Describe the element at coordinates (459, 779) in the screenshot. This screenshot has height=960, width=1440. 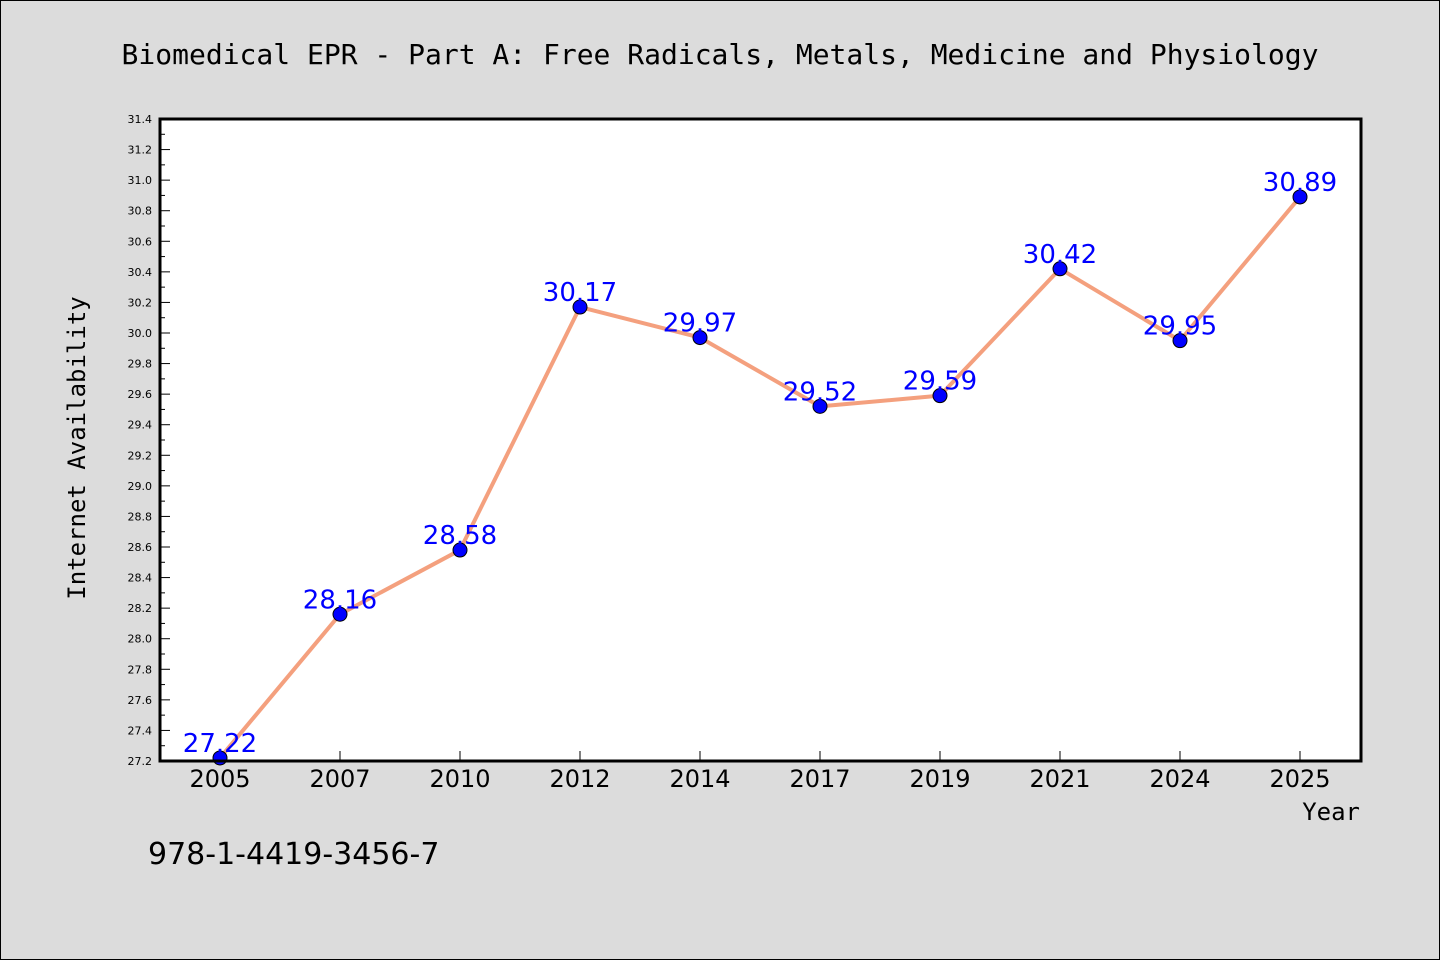
I see `x-tick-label: 2010` at that location.